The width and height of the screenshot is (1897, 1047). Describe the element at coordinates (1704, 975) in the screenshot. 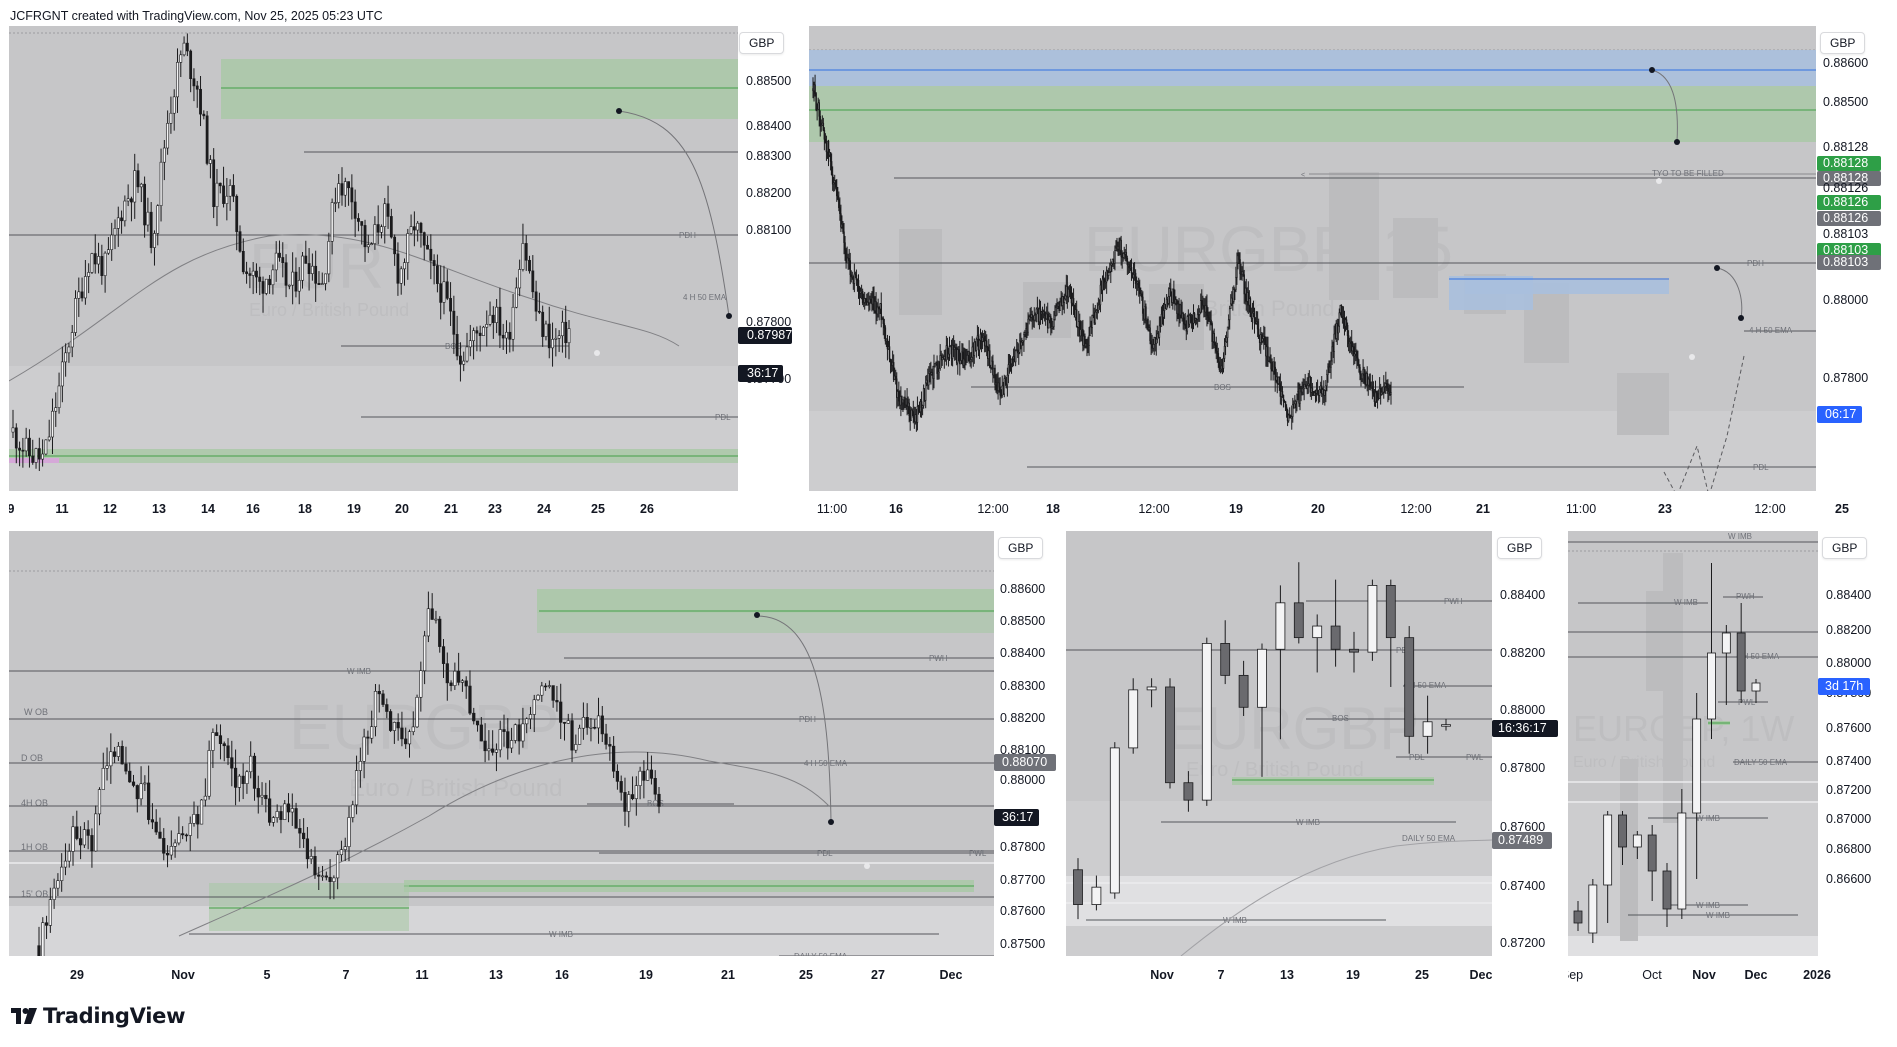

I see `x-tick-label: Nov` at that location.